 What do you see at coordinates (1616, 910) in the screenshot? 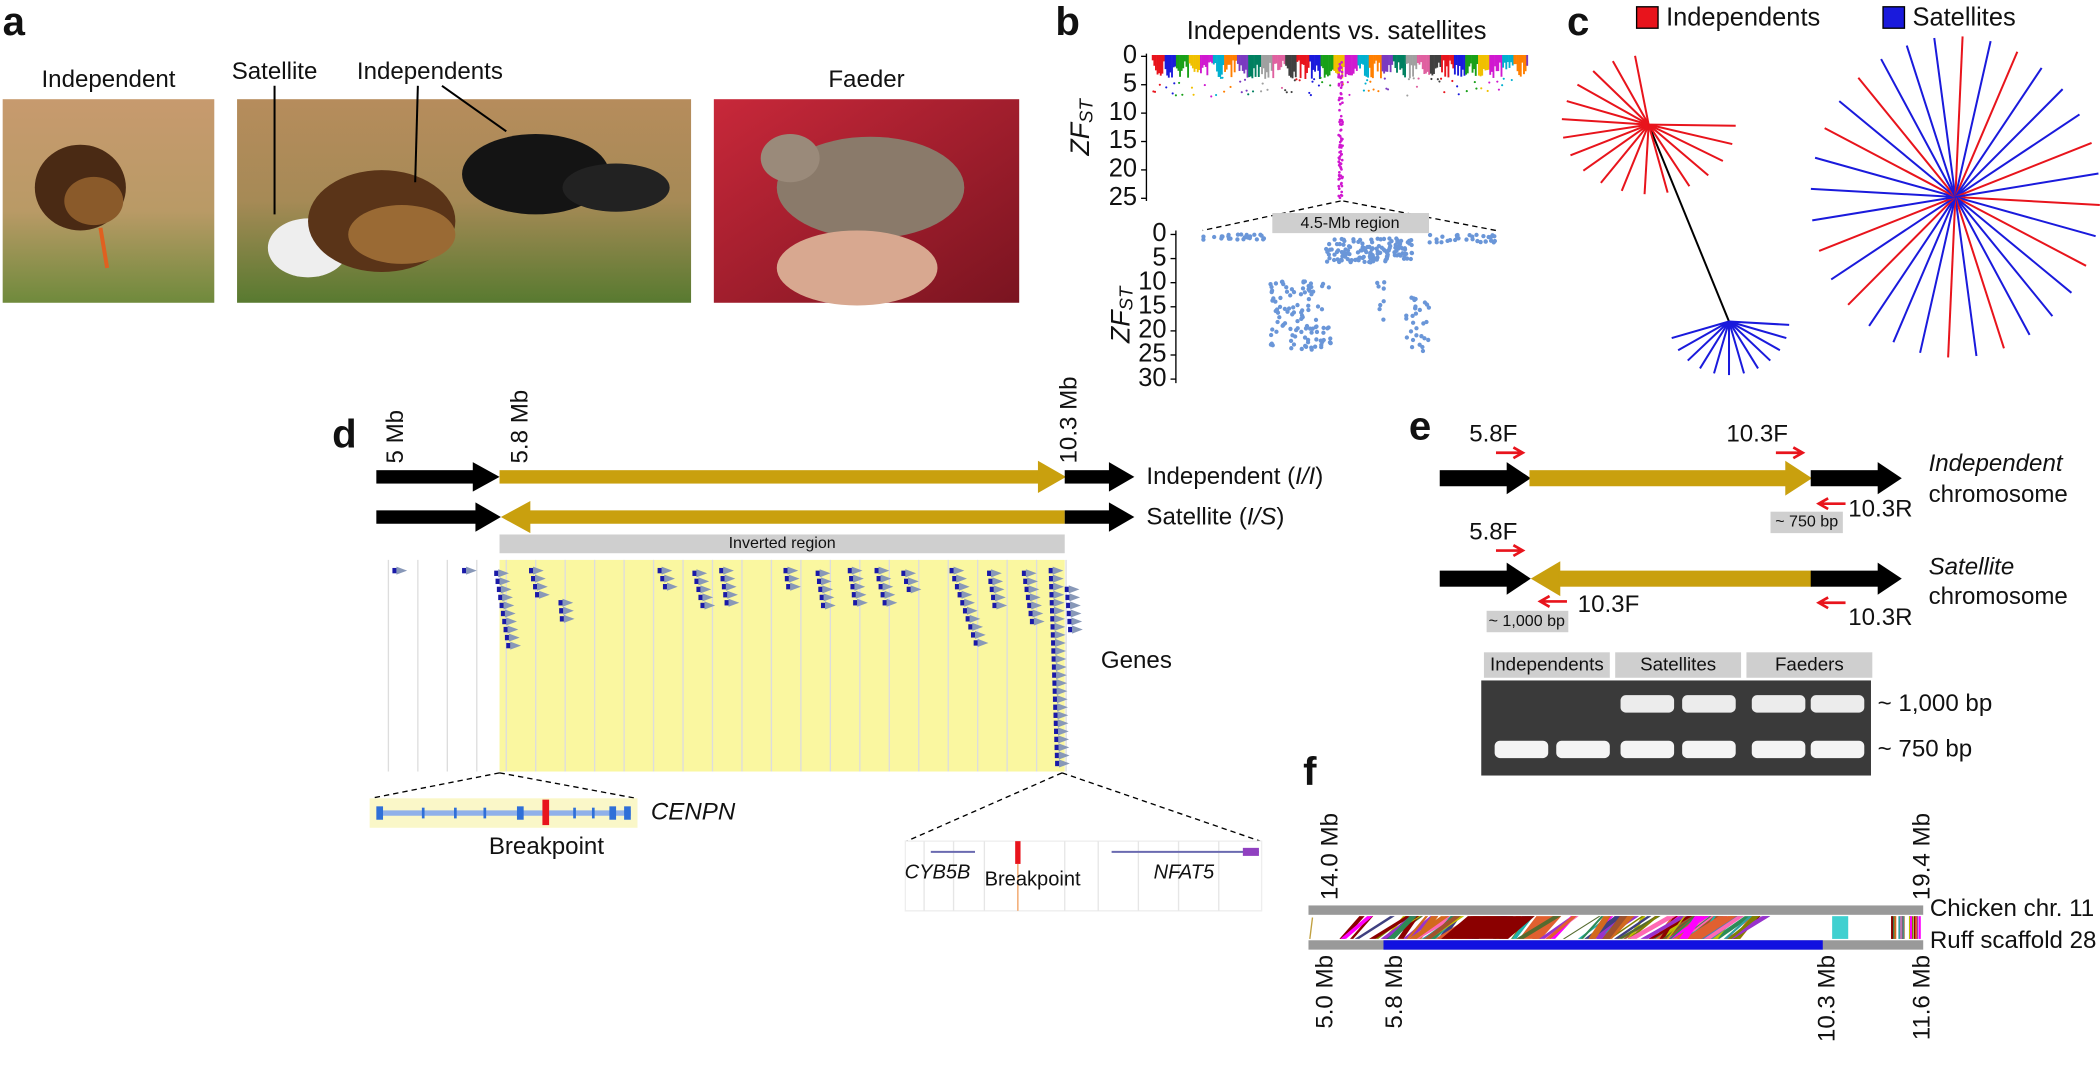
I see `chicken-bar` at bounding box center [1616, 910].